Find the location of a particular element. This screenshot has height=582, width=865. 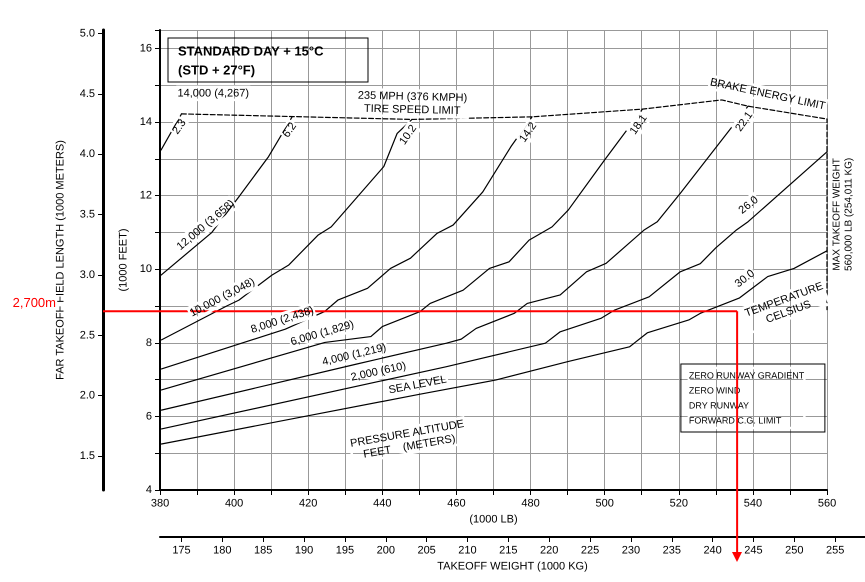

y2-tick-label: 2.5 is located at coordinates (87, 335).